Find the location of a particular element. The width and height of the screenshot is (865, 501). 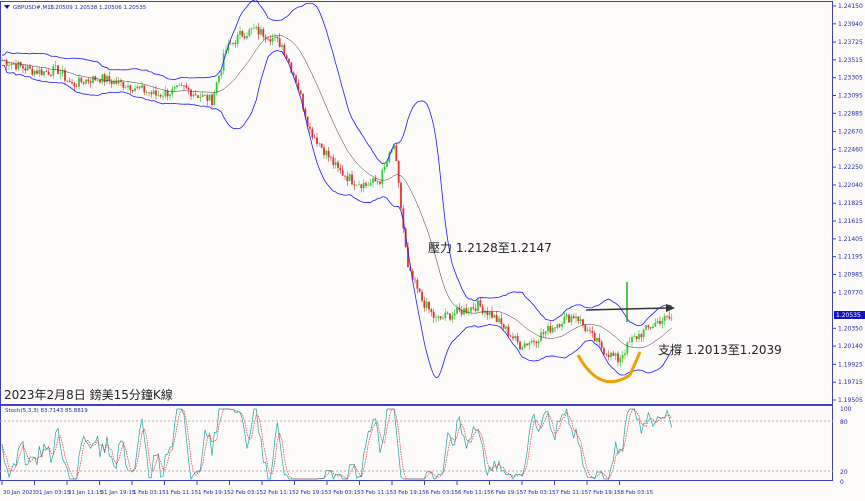

time-tick-label: 6 Feb 03:15 is located at coordinates (442, 493).